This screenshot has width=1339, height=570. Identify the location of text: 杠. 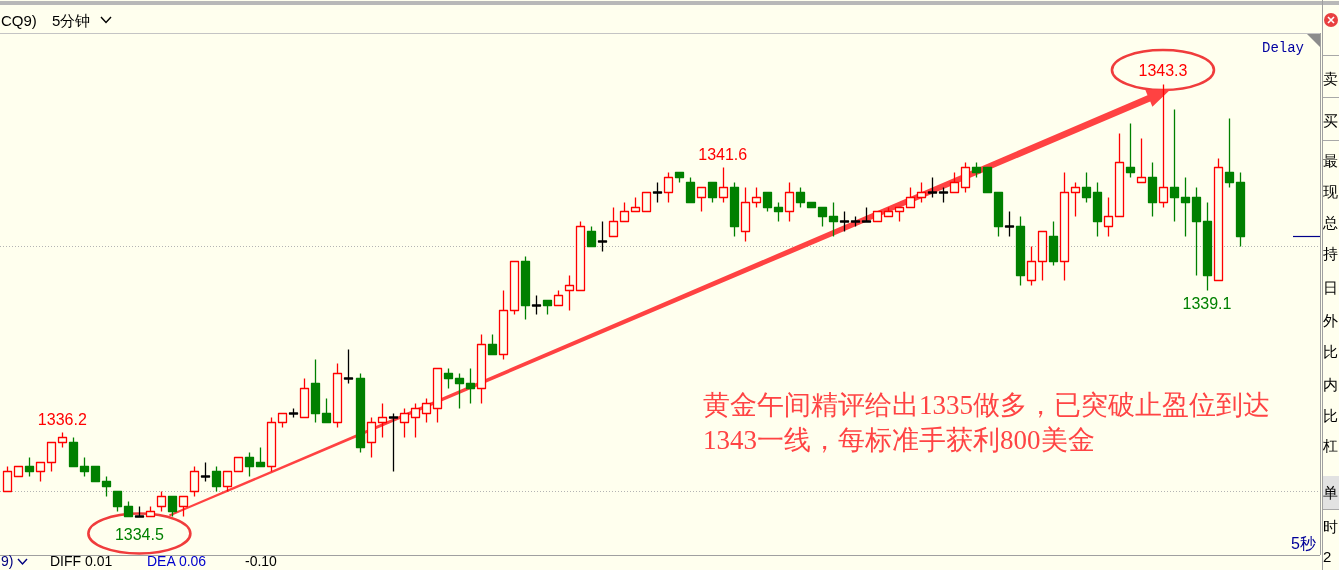
(1330, 445).